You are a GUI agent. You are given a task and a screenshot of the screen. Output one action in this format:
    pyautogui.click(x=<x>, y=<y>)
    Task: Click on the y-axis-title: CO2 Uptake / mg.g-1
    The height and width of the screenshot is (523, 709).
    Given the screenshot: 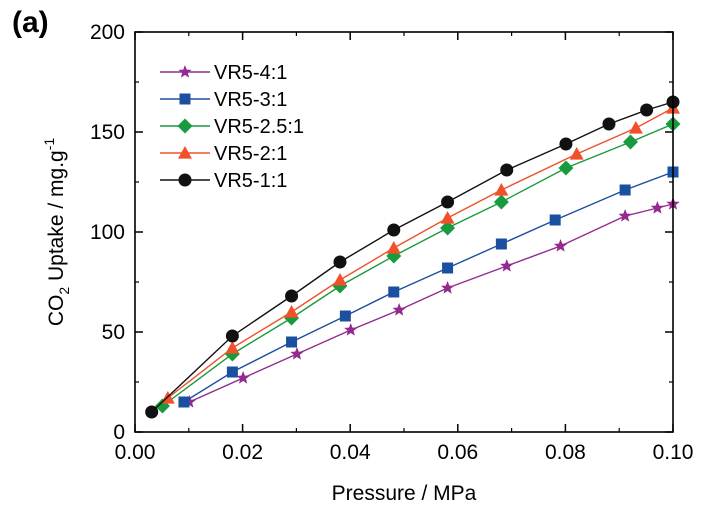 What is the action you would take?
    pyautogui.click(x=56, y=232)
    